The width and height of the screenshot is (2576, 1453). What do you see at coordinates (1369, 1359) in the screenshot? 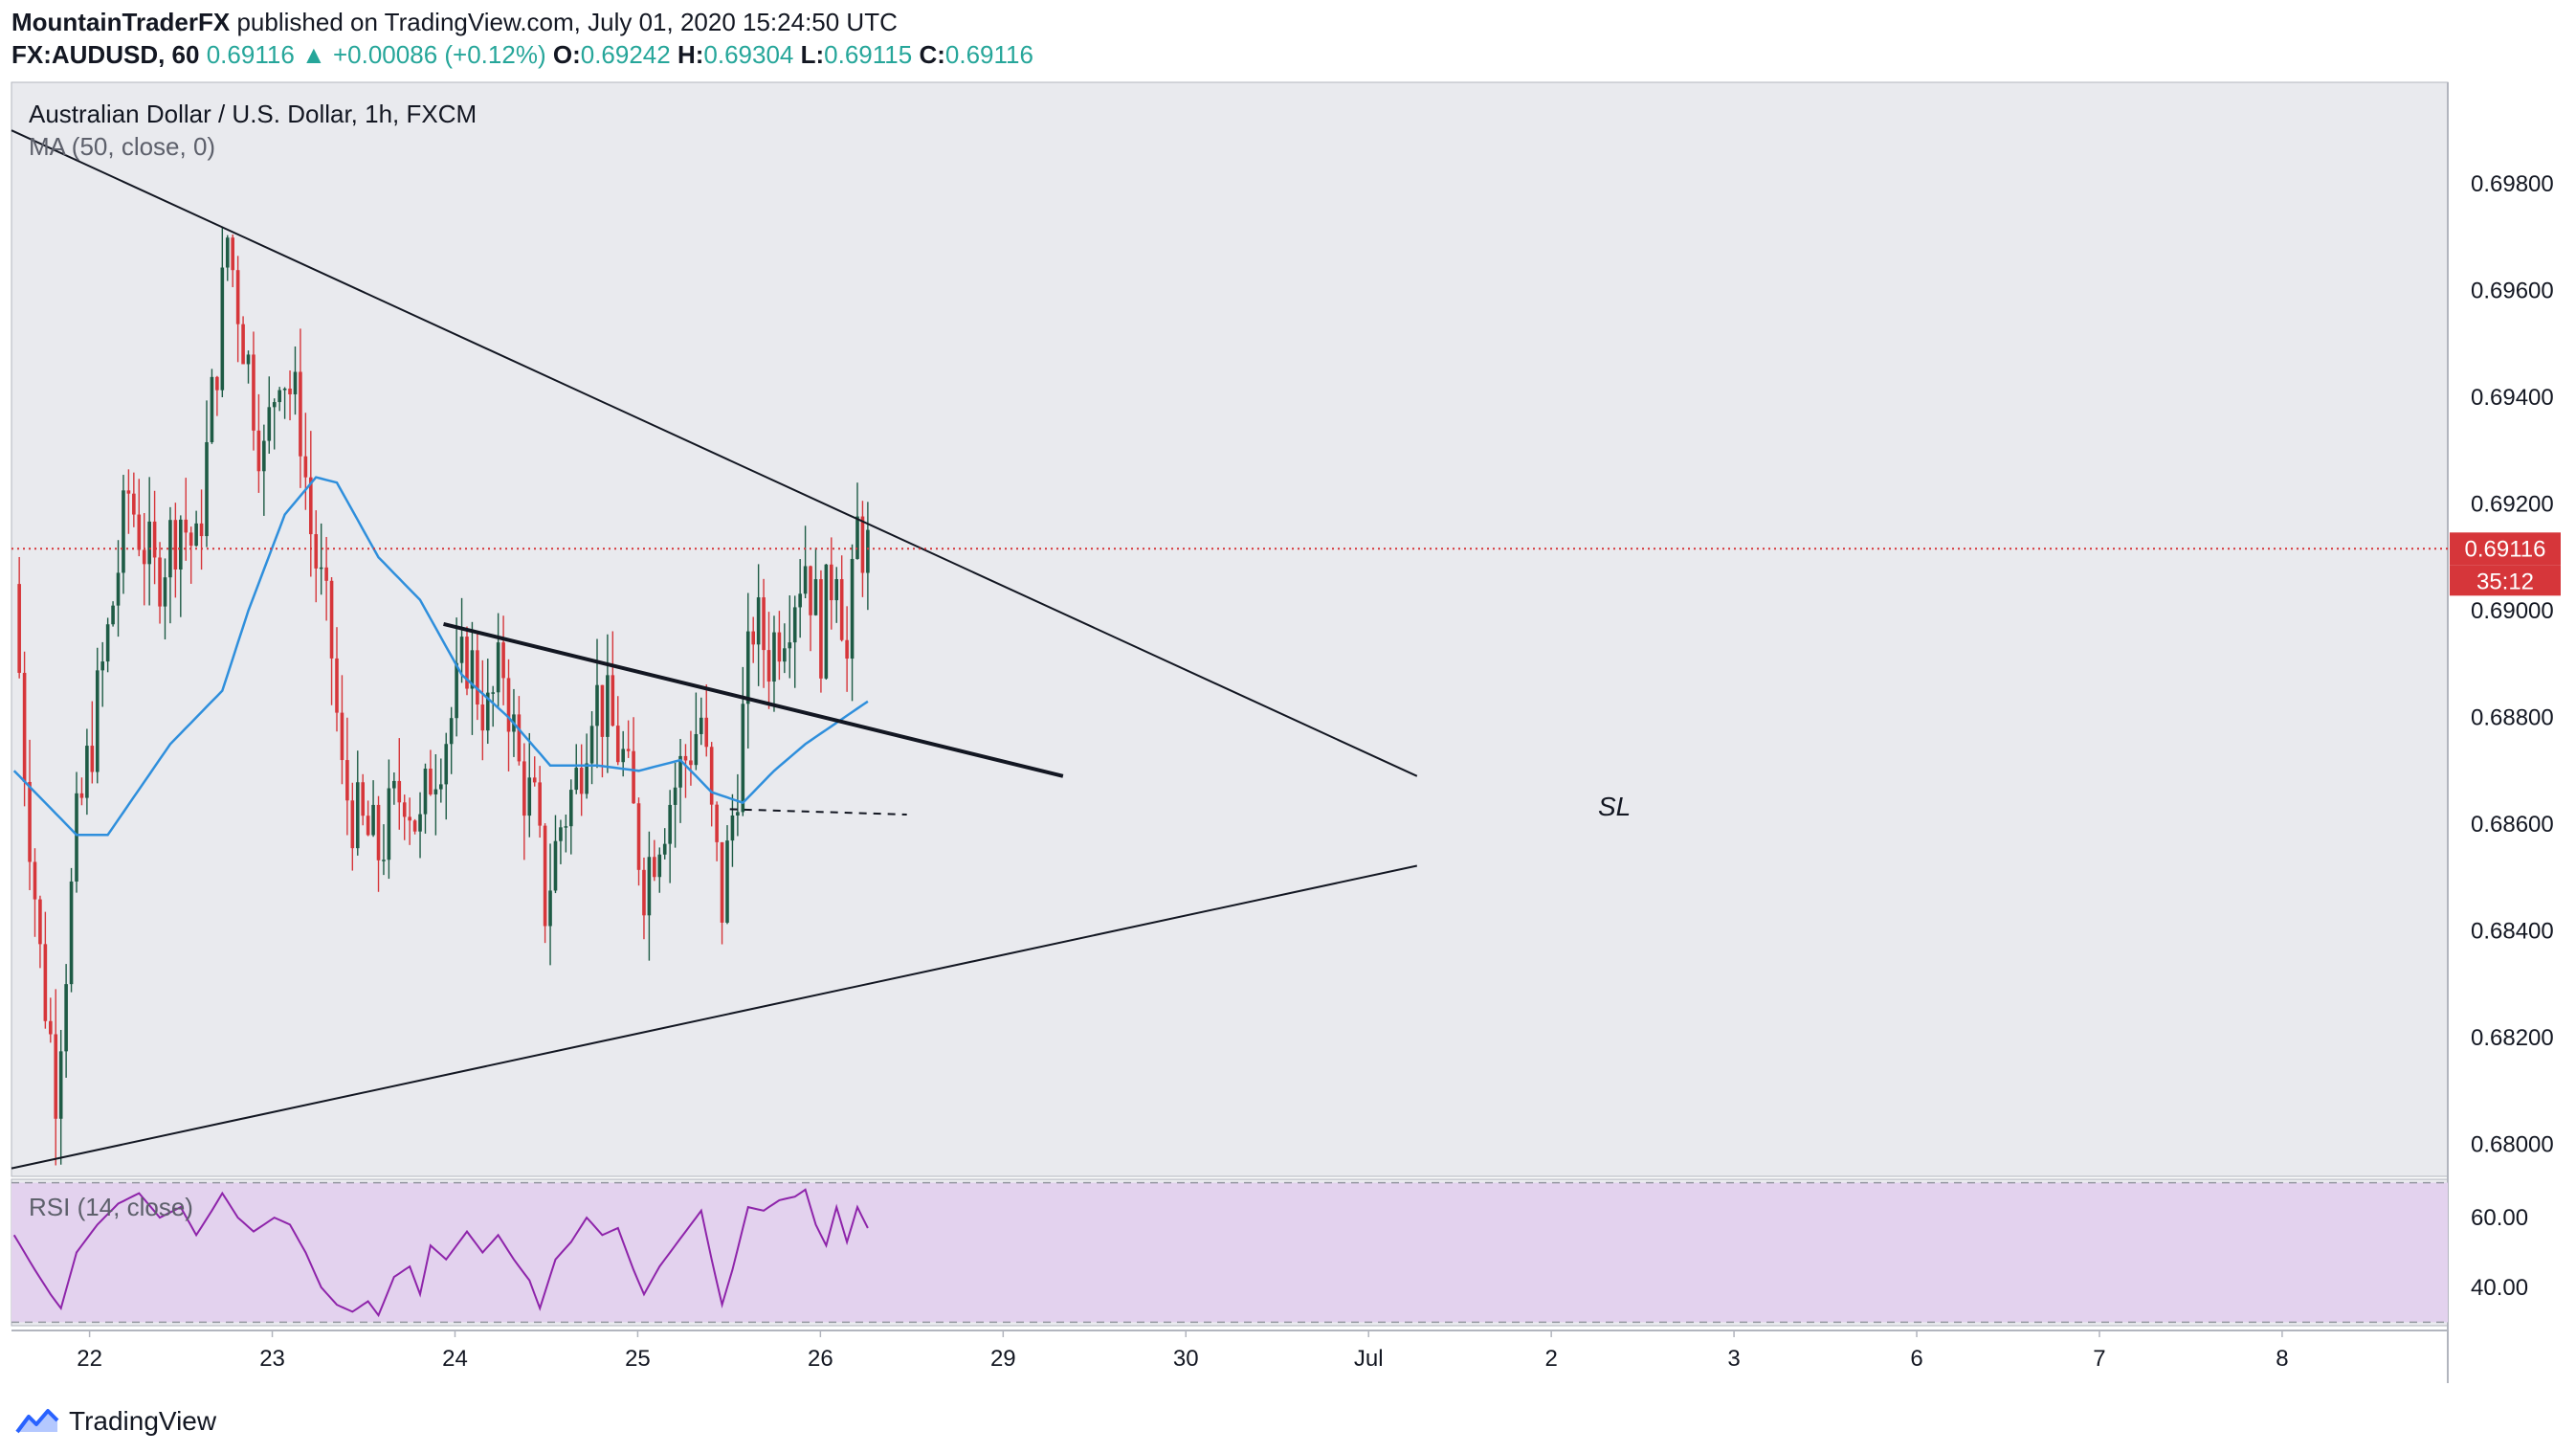
I see `time-tick-label: Jul` at bounding box center [1369, 1359].